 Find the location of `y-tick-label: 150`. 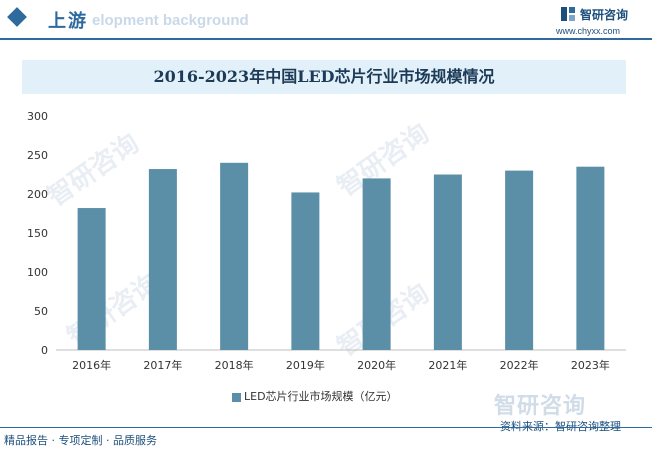

y-tick-label: 150 is located at coordinates (37, 233).